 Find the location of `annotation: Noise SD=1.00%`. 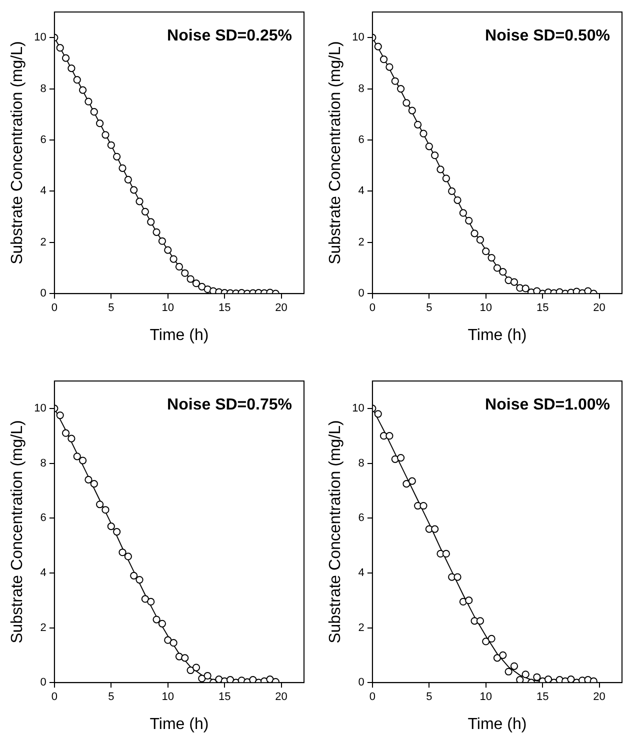

annotation: Noise SD=1.00% is located at coordinates (547, 405).